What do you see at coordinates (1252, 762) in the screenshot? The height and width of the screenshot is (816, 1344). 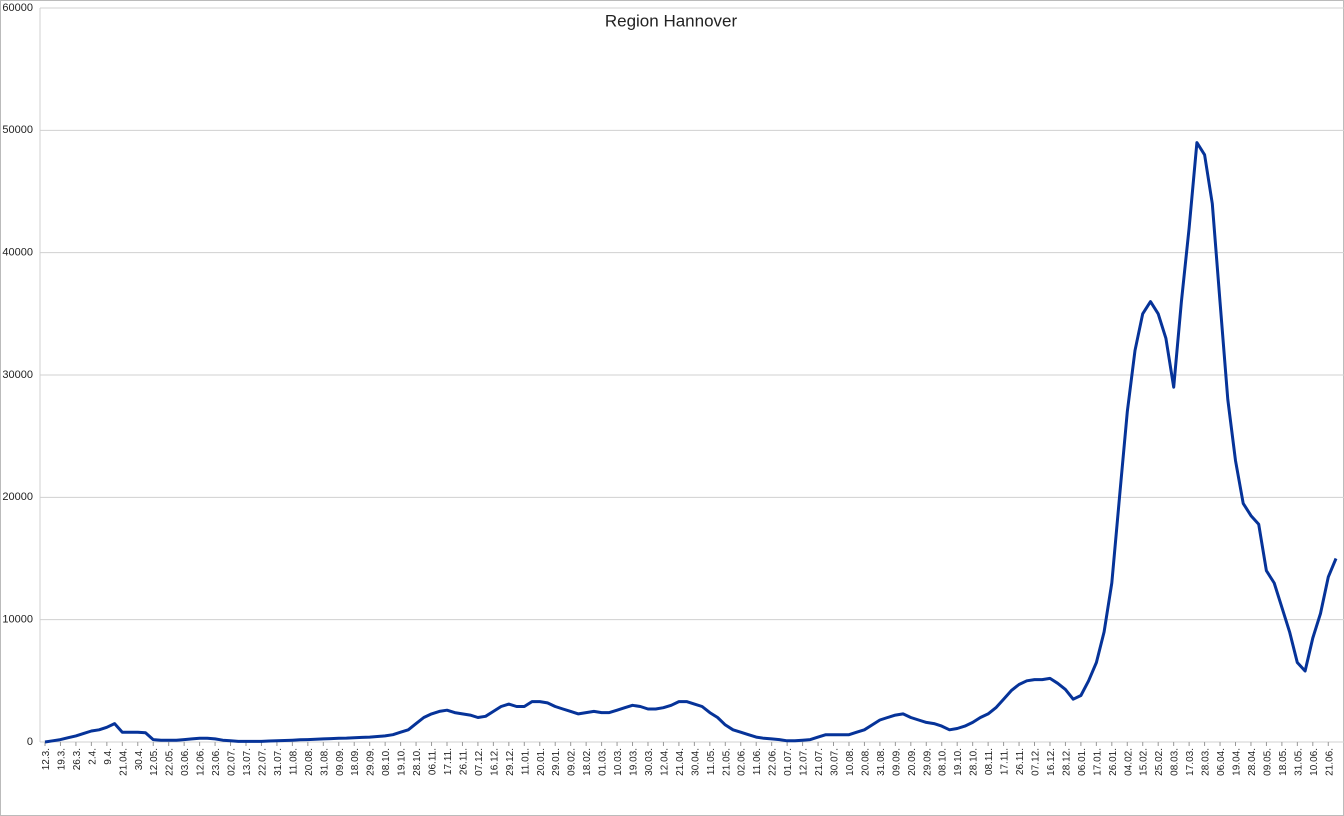 I see `x-tick-label: 28.04.` at bounding box center [1252, 762].